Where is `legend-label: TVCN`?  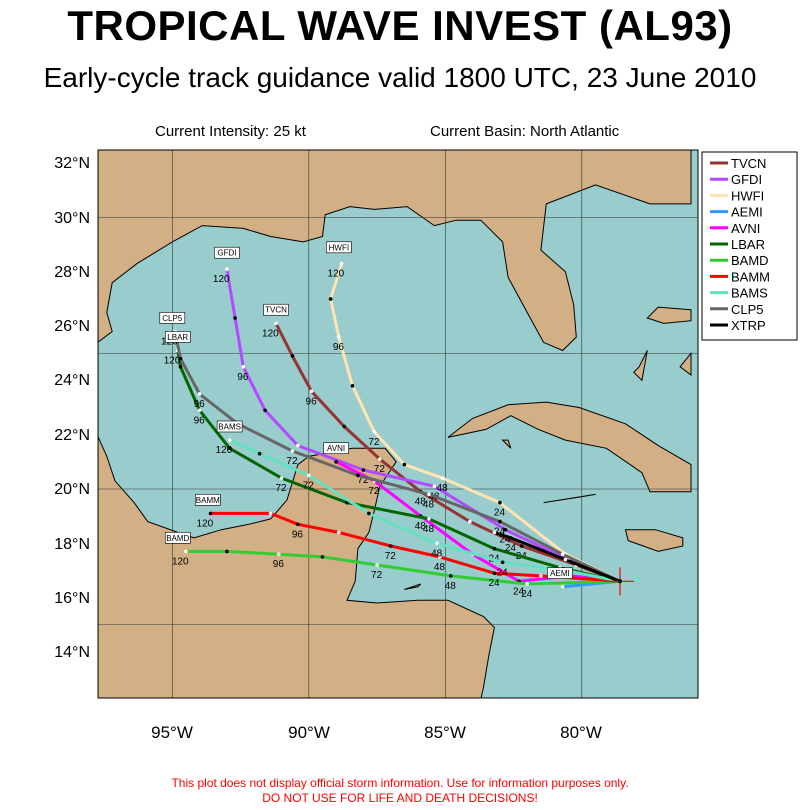 legend-label: TVCN is located at coordinates (748, 163).